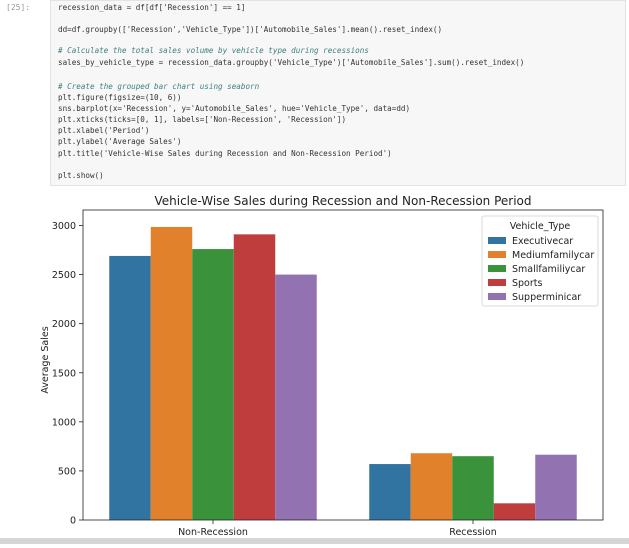 The image size is (629, 548). I want to click on x-tick-label: Recession, so click(472, 532).